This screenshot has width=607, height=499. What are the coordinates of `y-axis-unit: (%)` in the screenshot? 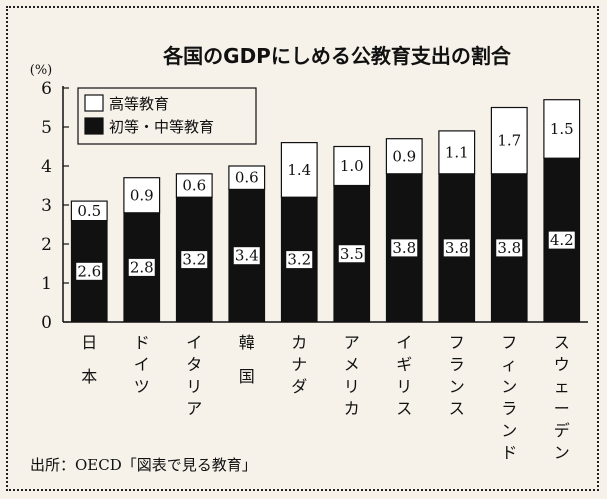 It's located at (41, 70).